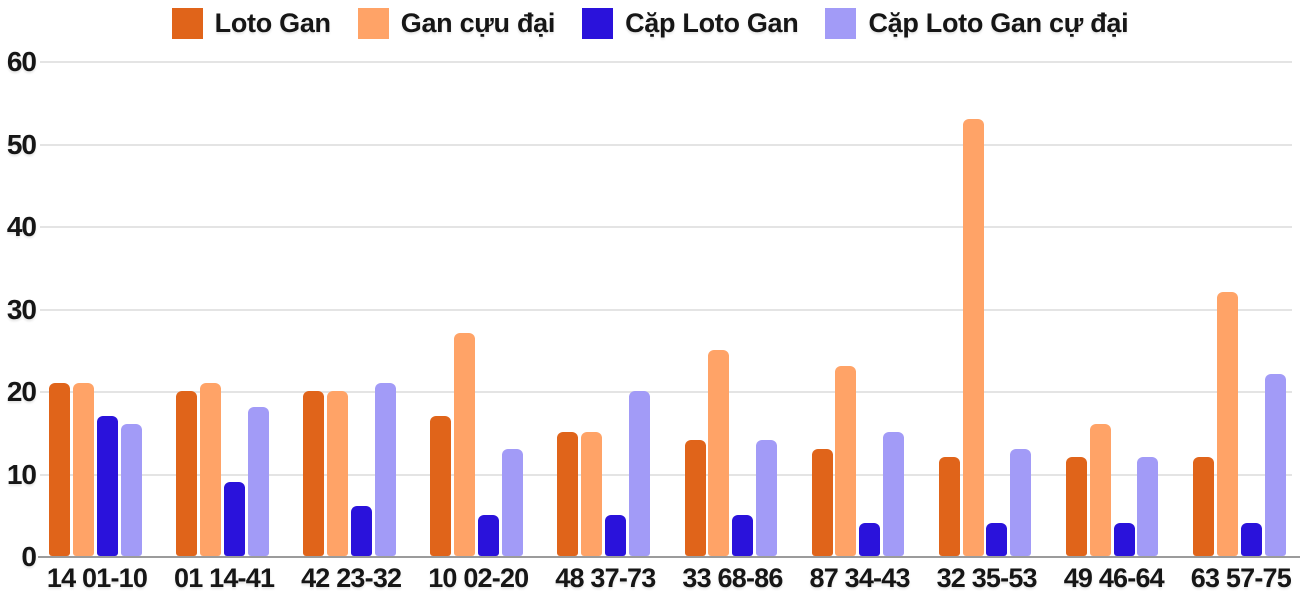 This screenshot has width=1300, height=600. Describe the element at coordinates (478, 23) in the screenshot. I see `legend-label: Gan cựu đại` at that location.